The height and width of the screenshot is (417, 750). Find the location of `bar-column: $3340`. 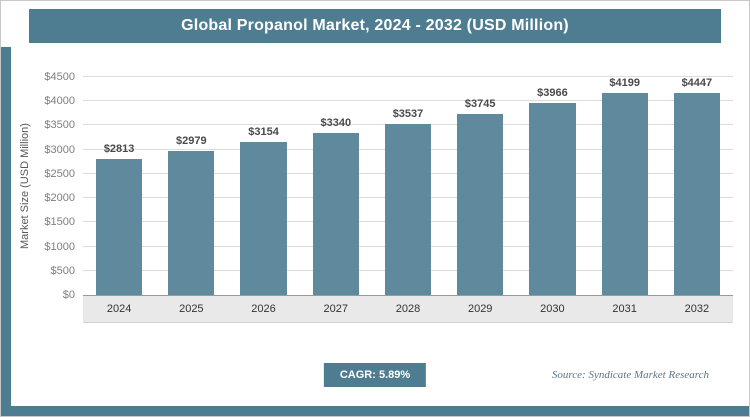

bar-column: $3340 is located at coordinates (336, 186).